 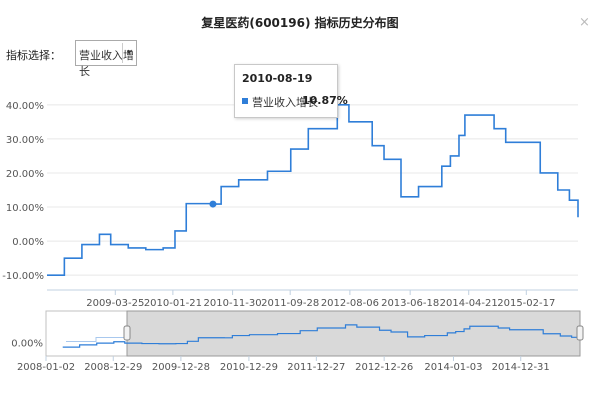 I want to click on y-tick-label: -10.00%, so click(x=23, y=276).